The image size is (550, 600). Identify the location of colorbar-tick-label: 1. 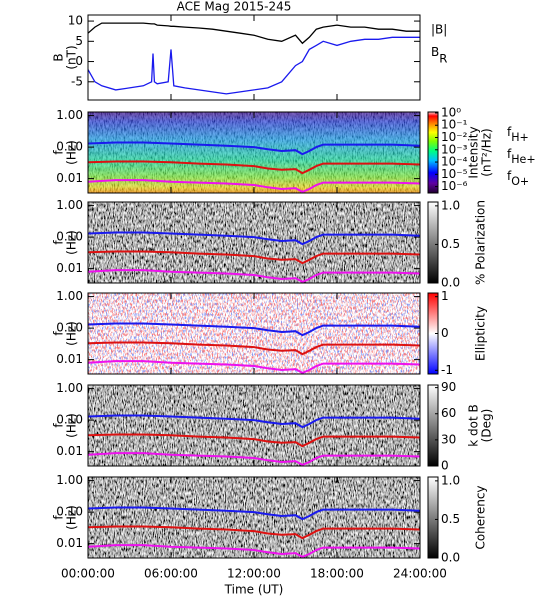
(445, 296).